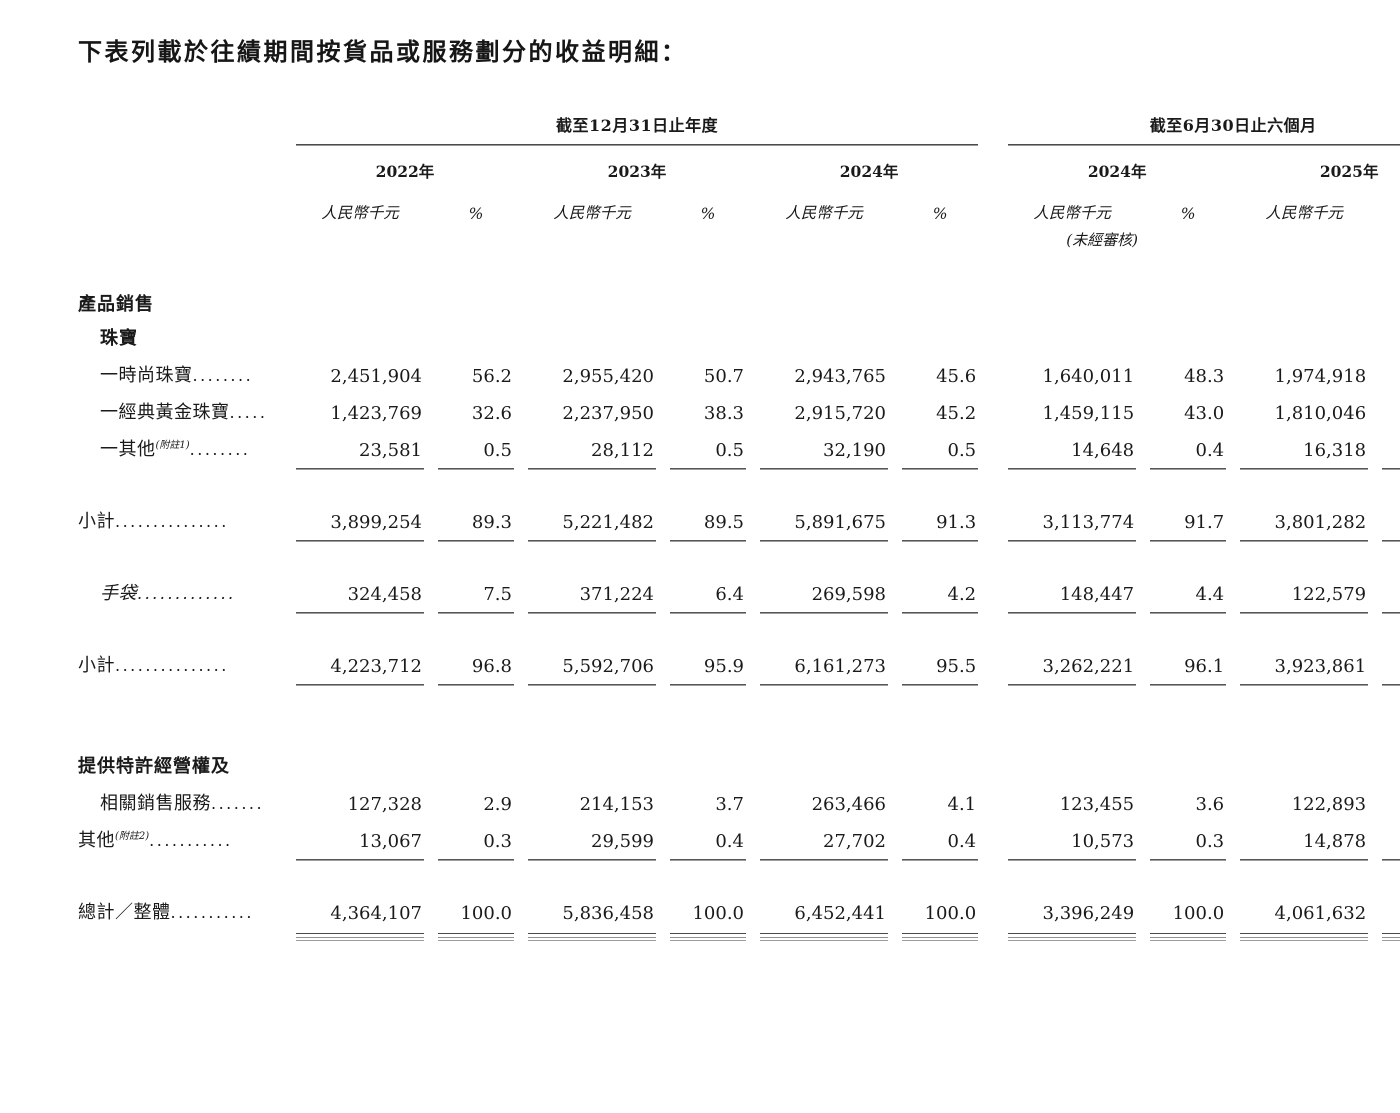 This screenshot has width=1400, height=1113. I want to click on cell-subtotal2-amount-2024-interim: 3,262,221, so click(1088, 666).